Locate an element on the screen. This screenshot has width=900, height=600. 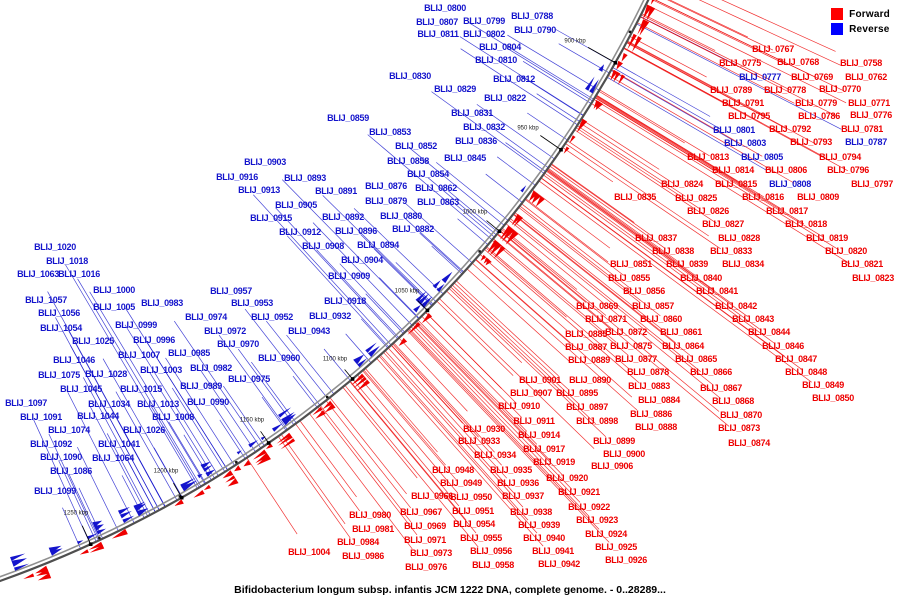
gene-label: BLIJ_0796 is located at coordinates (848, 170).